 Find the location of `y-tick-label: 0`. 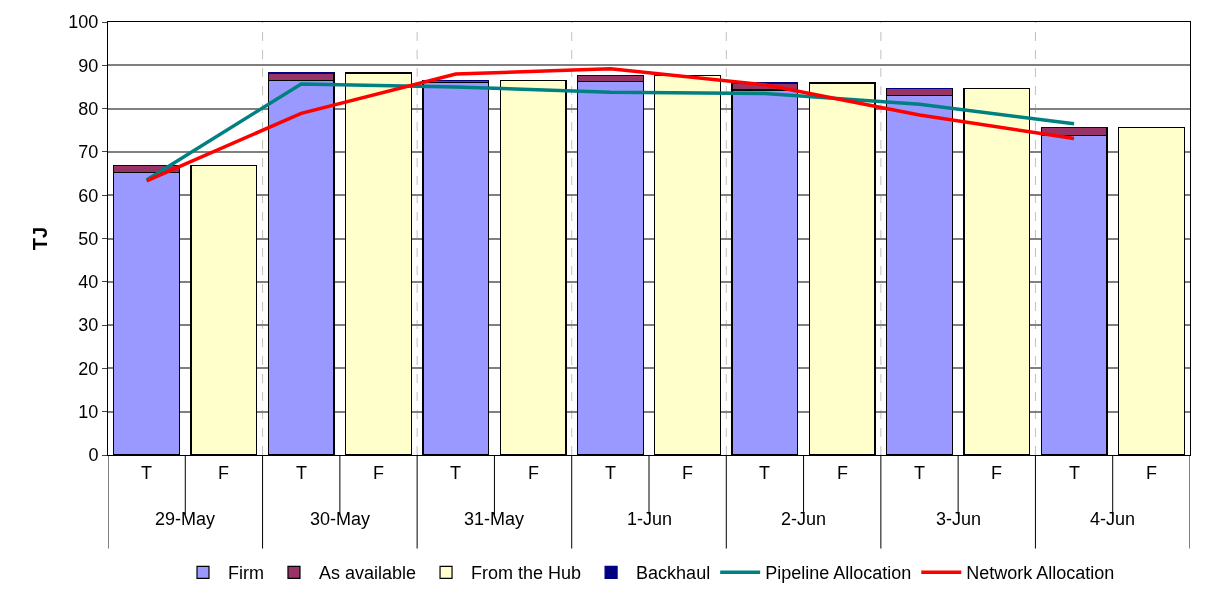

y-tick-label: 0 is located at coordinates (93, 455).